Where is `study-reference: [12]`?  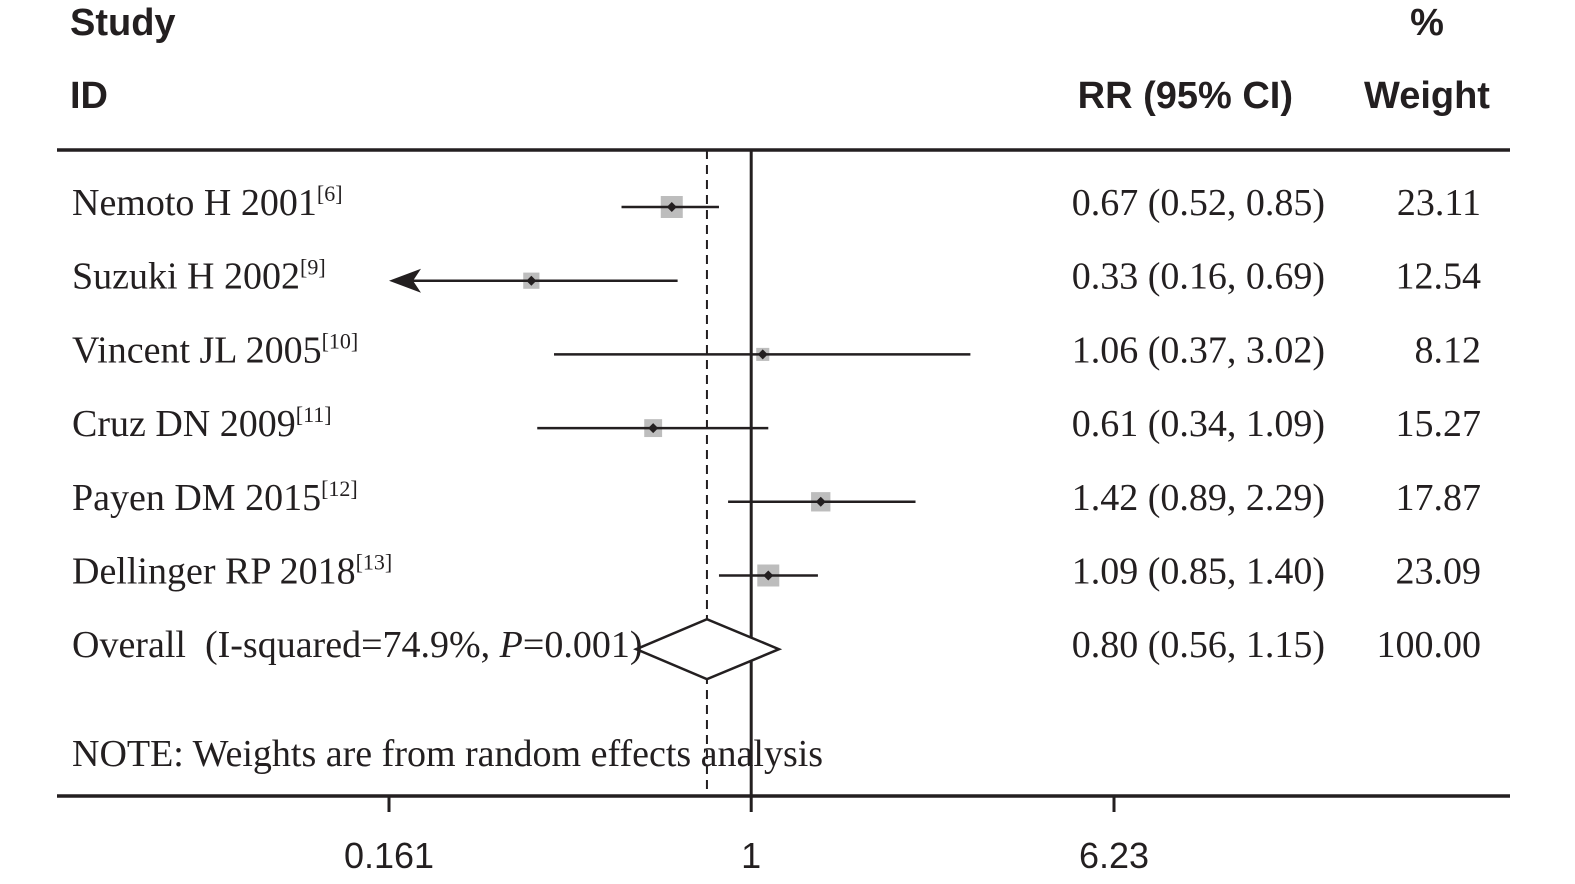 study-reference: [12] is located at coordinates (339, 488).